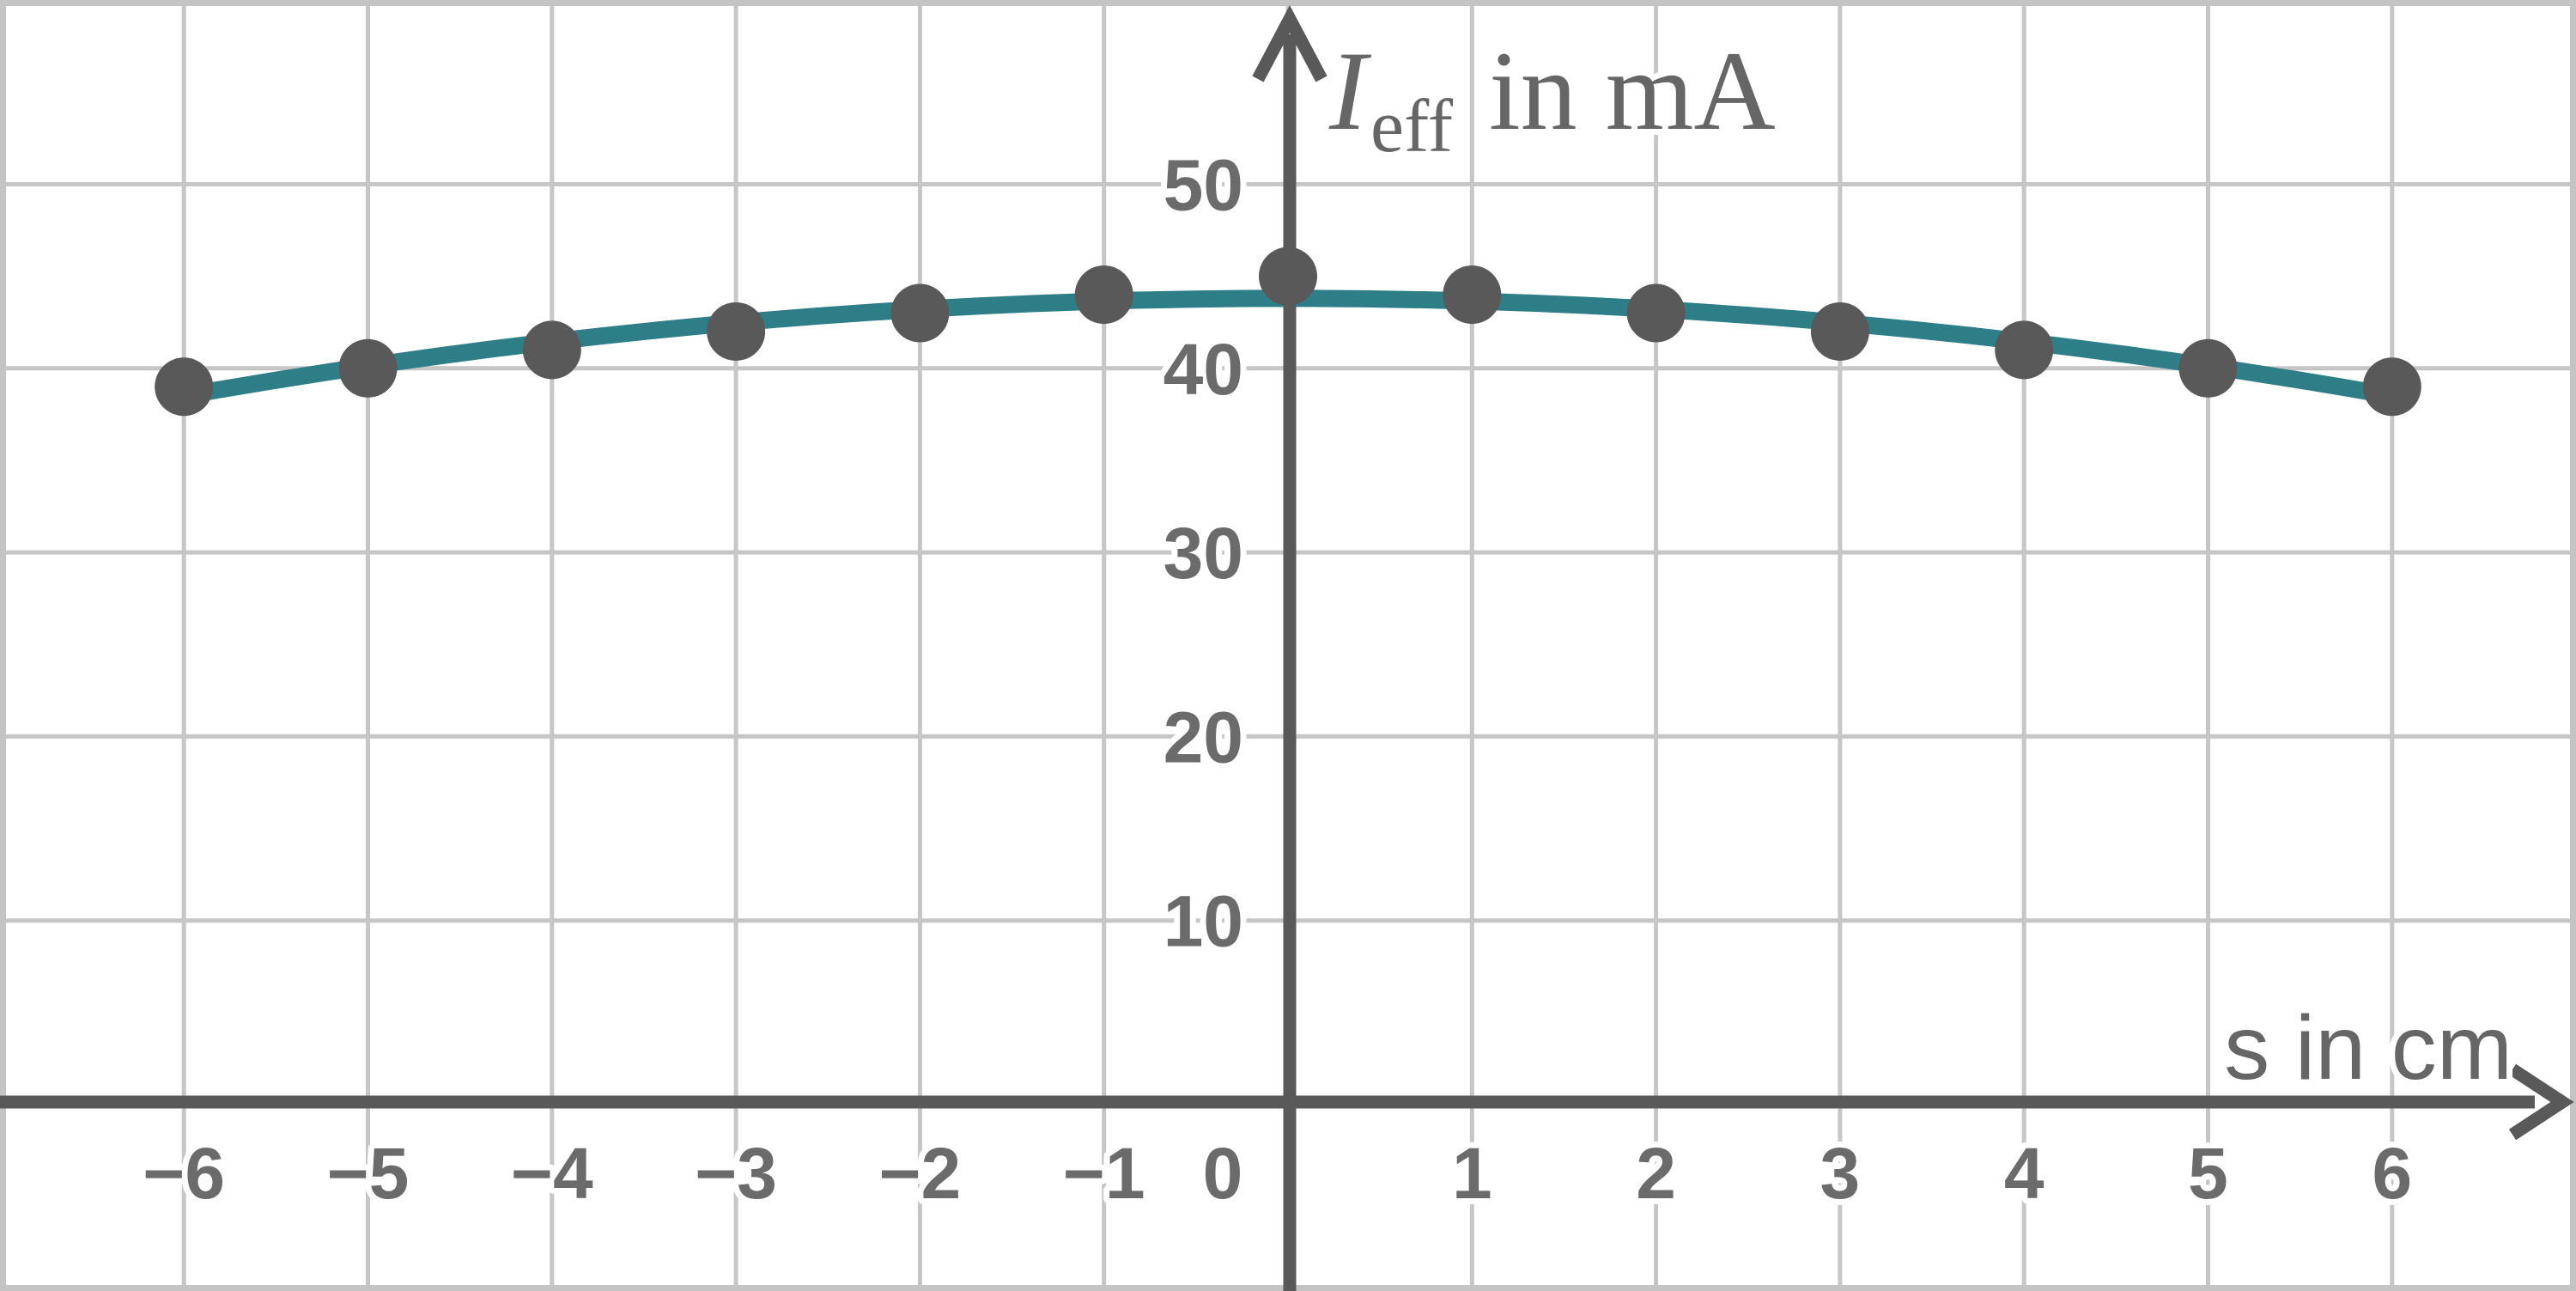 This screenshot has height=1291, width=2576. What do you see at coordinates (1841, 1173) in the screenshot?
I see `x-tick-label: 3` at bounding box center [1841, 1173].